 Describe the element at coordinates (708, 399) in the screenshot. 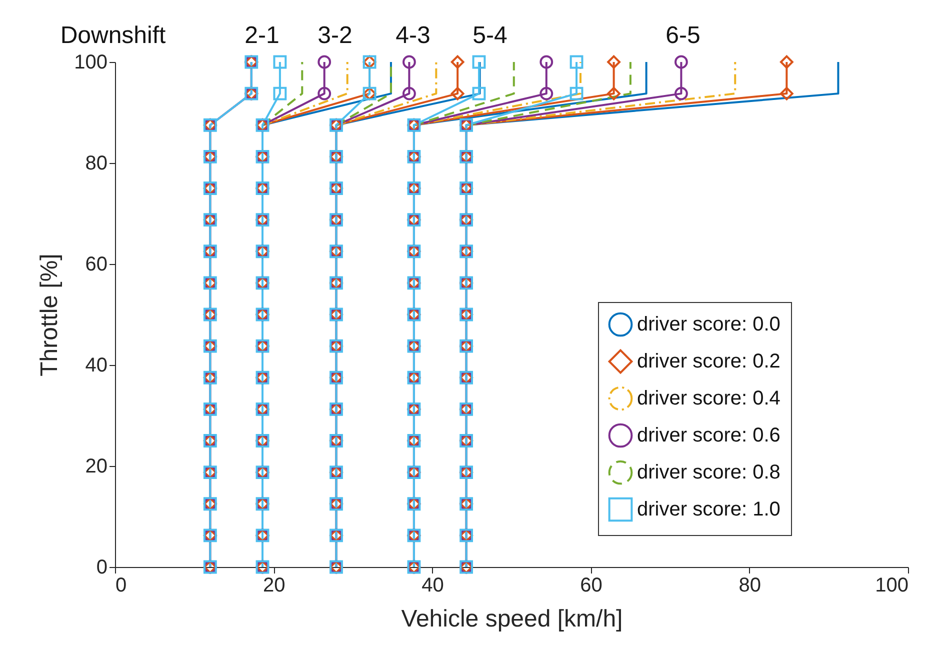

I see `legend-label: driver score: 0.4` at that location.